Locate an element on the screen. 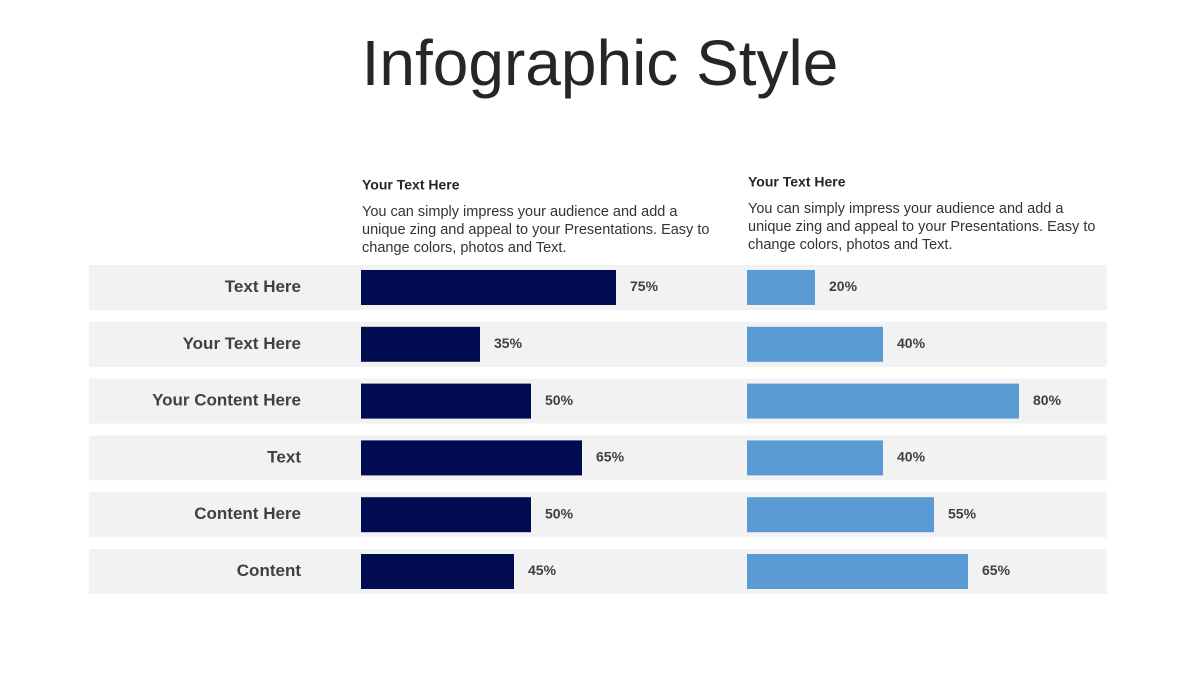 This screenshot has width=1200, height=675. category-label: Your Content Here is located at coordinates (226, 400).